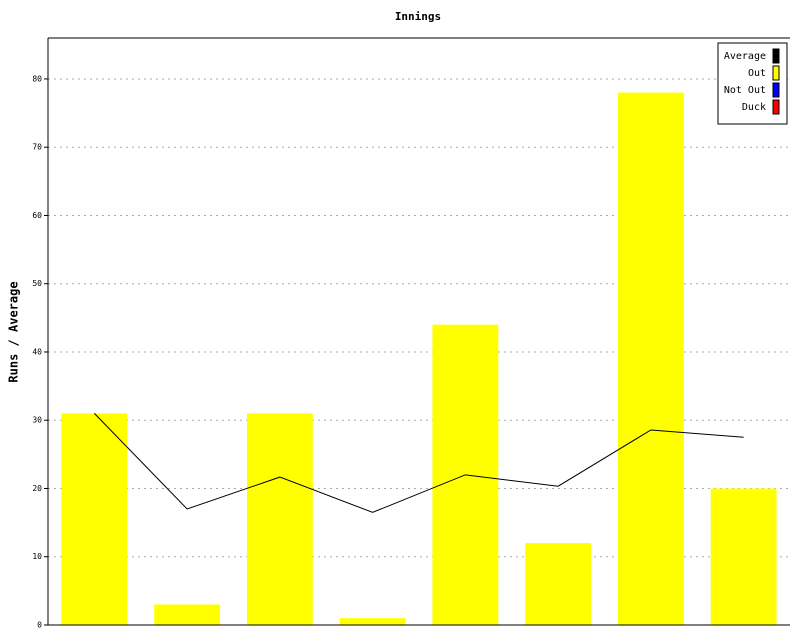 The width and height of the screenshot is (800, 640). What do you see at coordinates (745, 90) in the screenshot?
I see `legend-label: Not Out` at bounding box center [745, 90].